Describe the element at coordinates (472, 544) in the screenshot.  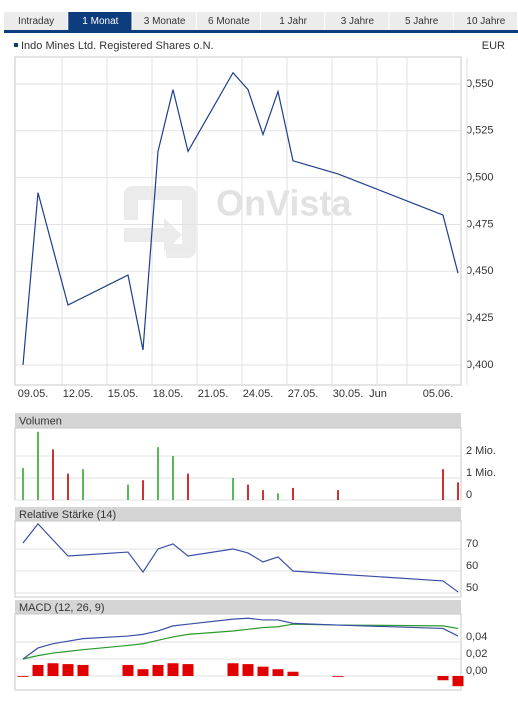
I see `y-tick-label: 70` at that location.